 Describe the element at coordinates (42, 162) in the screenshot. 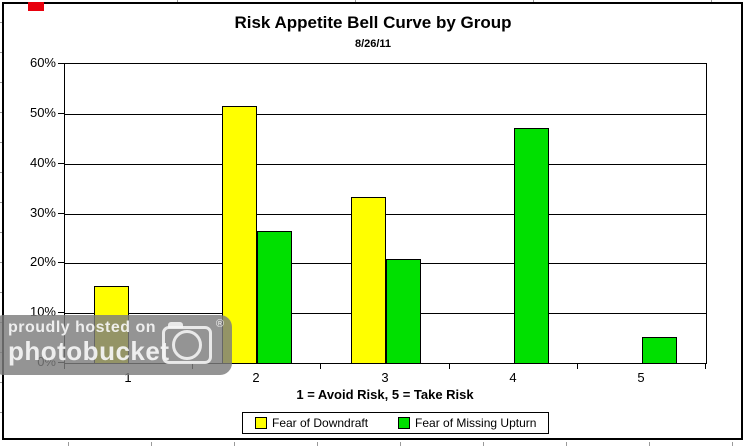

I see `y-tick-label-40: 40%` at that location.